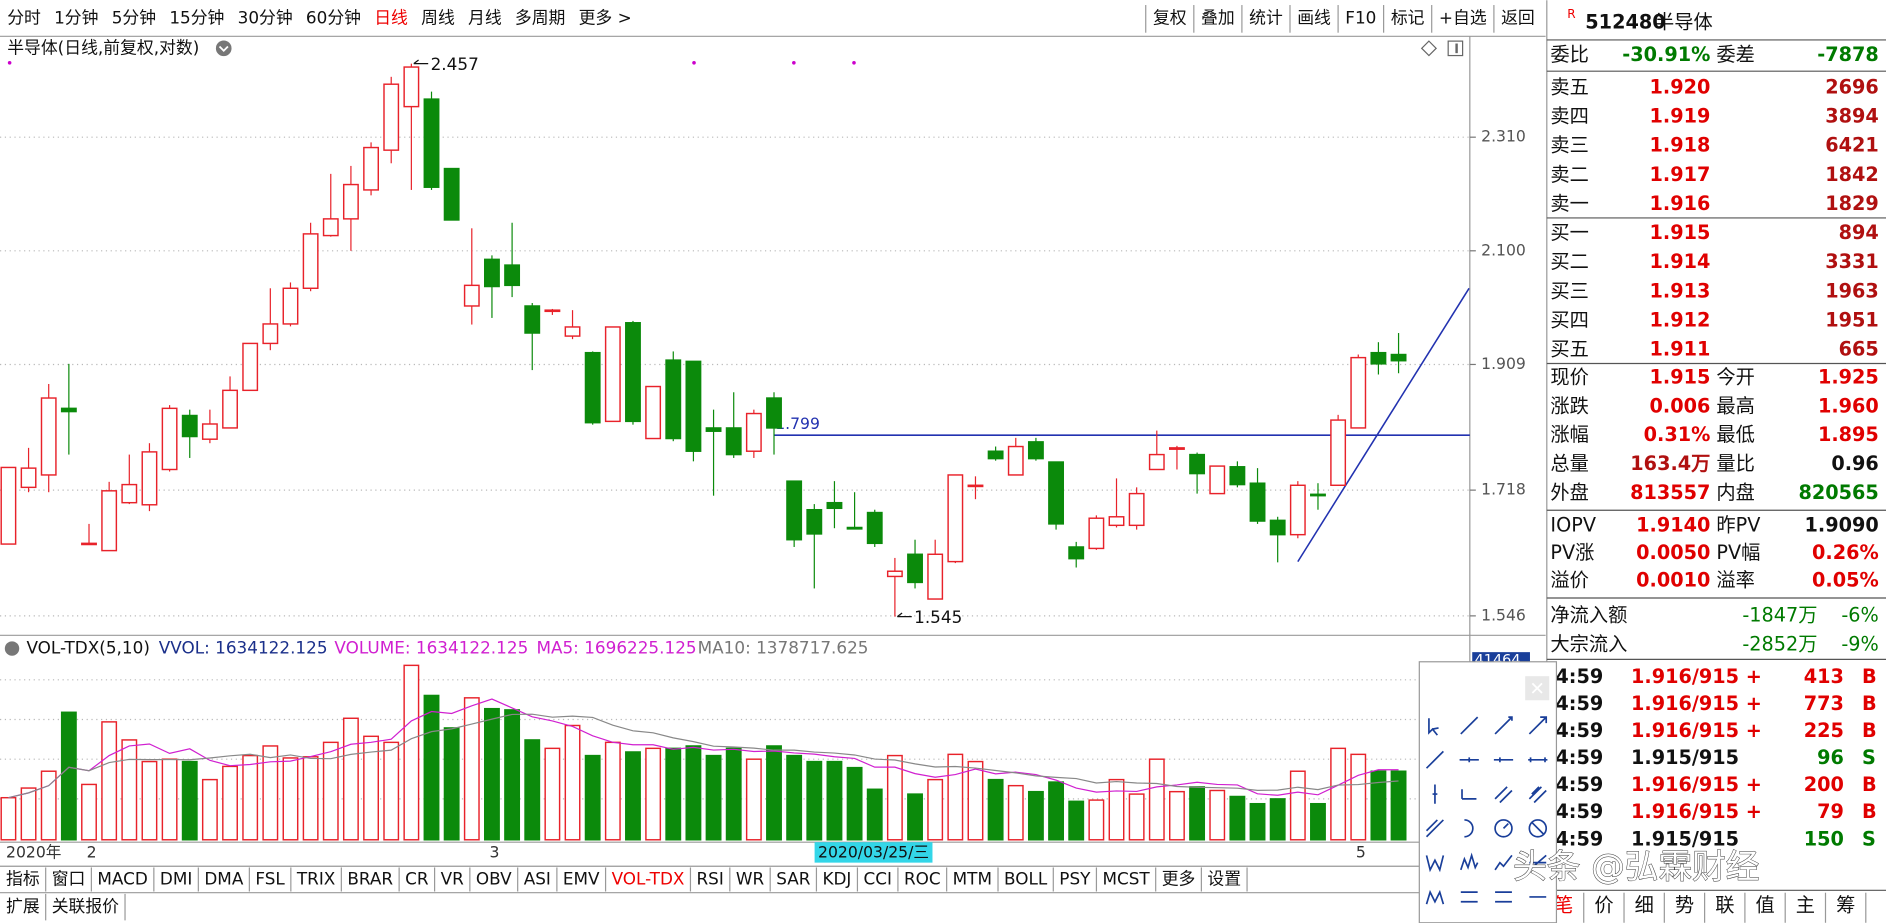 The width and height of the screenshot is (1886, 923). What do you see at coordinates (581, 878) in the screenshot?
I see `indicator-tab: EMV` at bounding box center [581, 878].